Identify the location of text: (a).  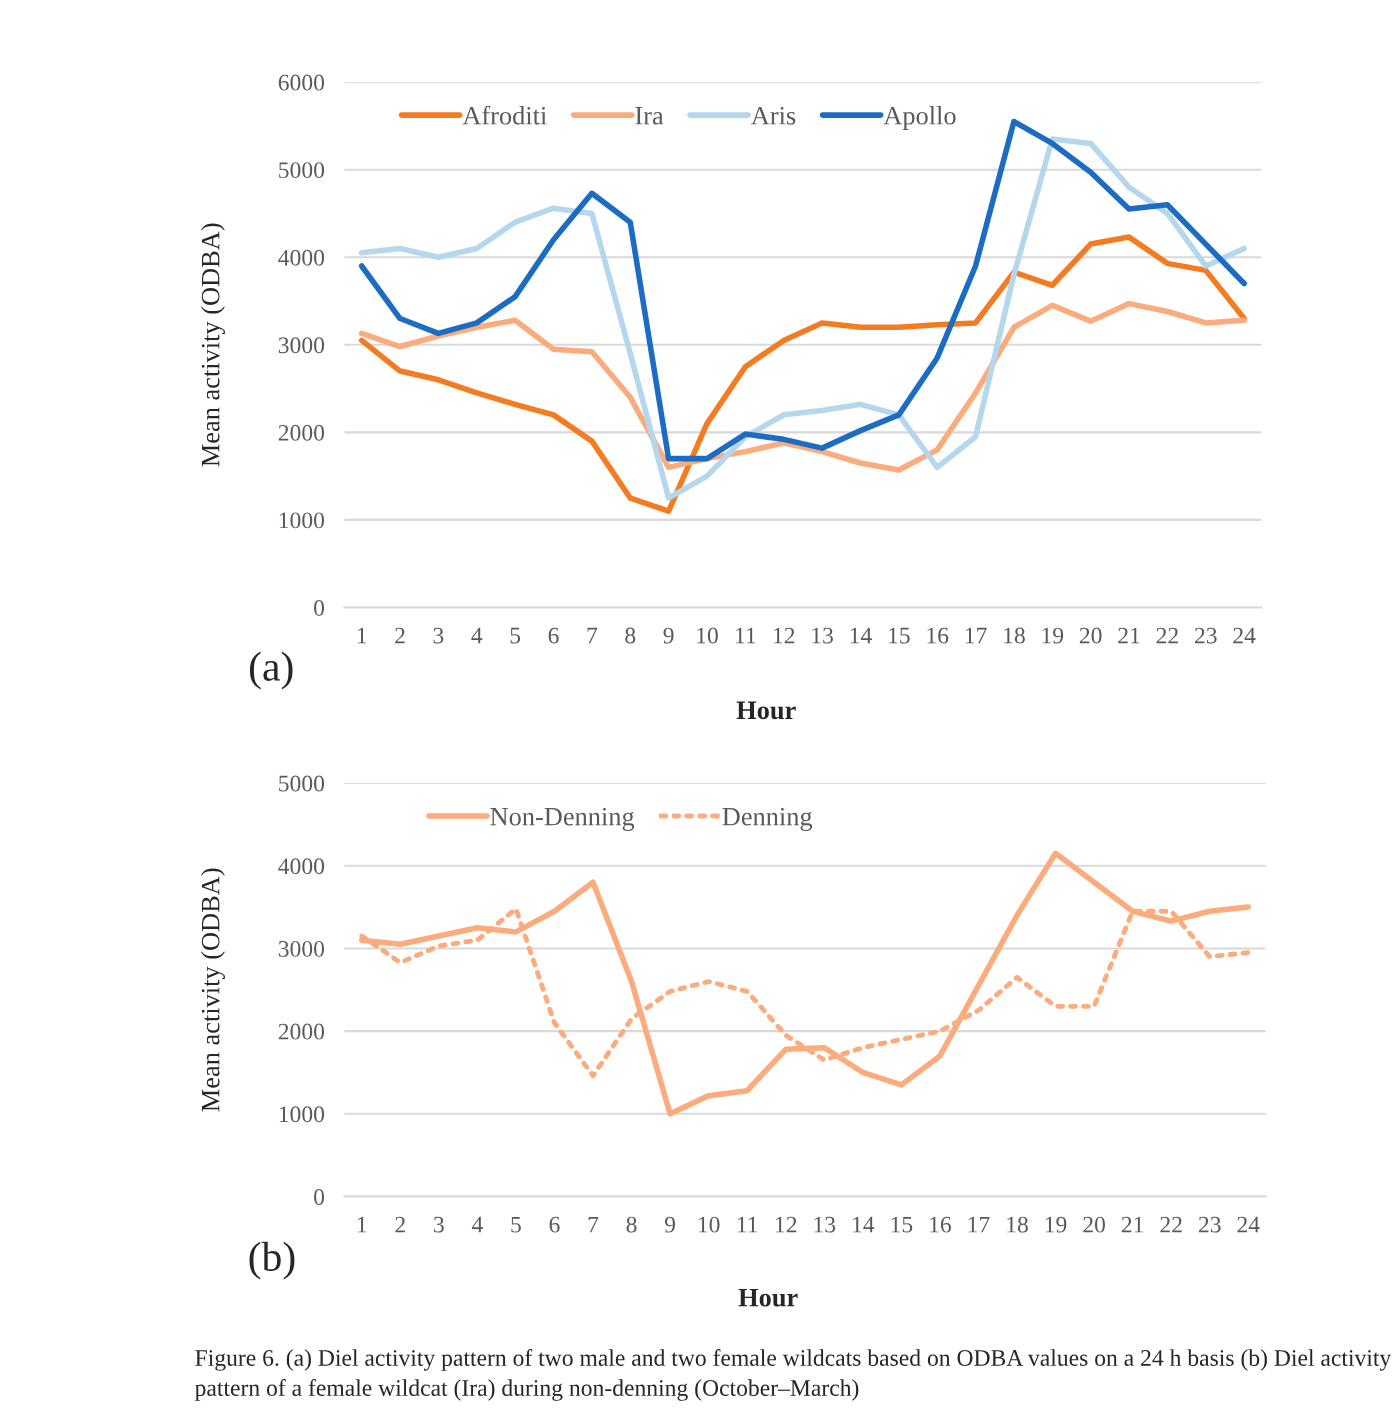
(271, 670).